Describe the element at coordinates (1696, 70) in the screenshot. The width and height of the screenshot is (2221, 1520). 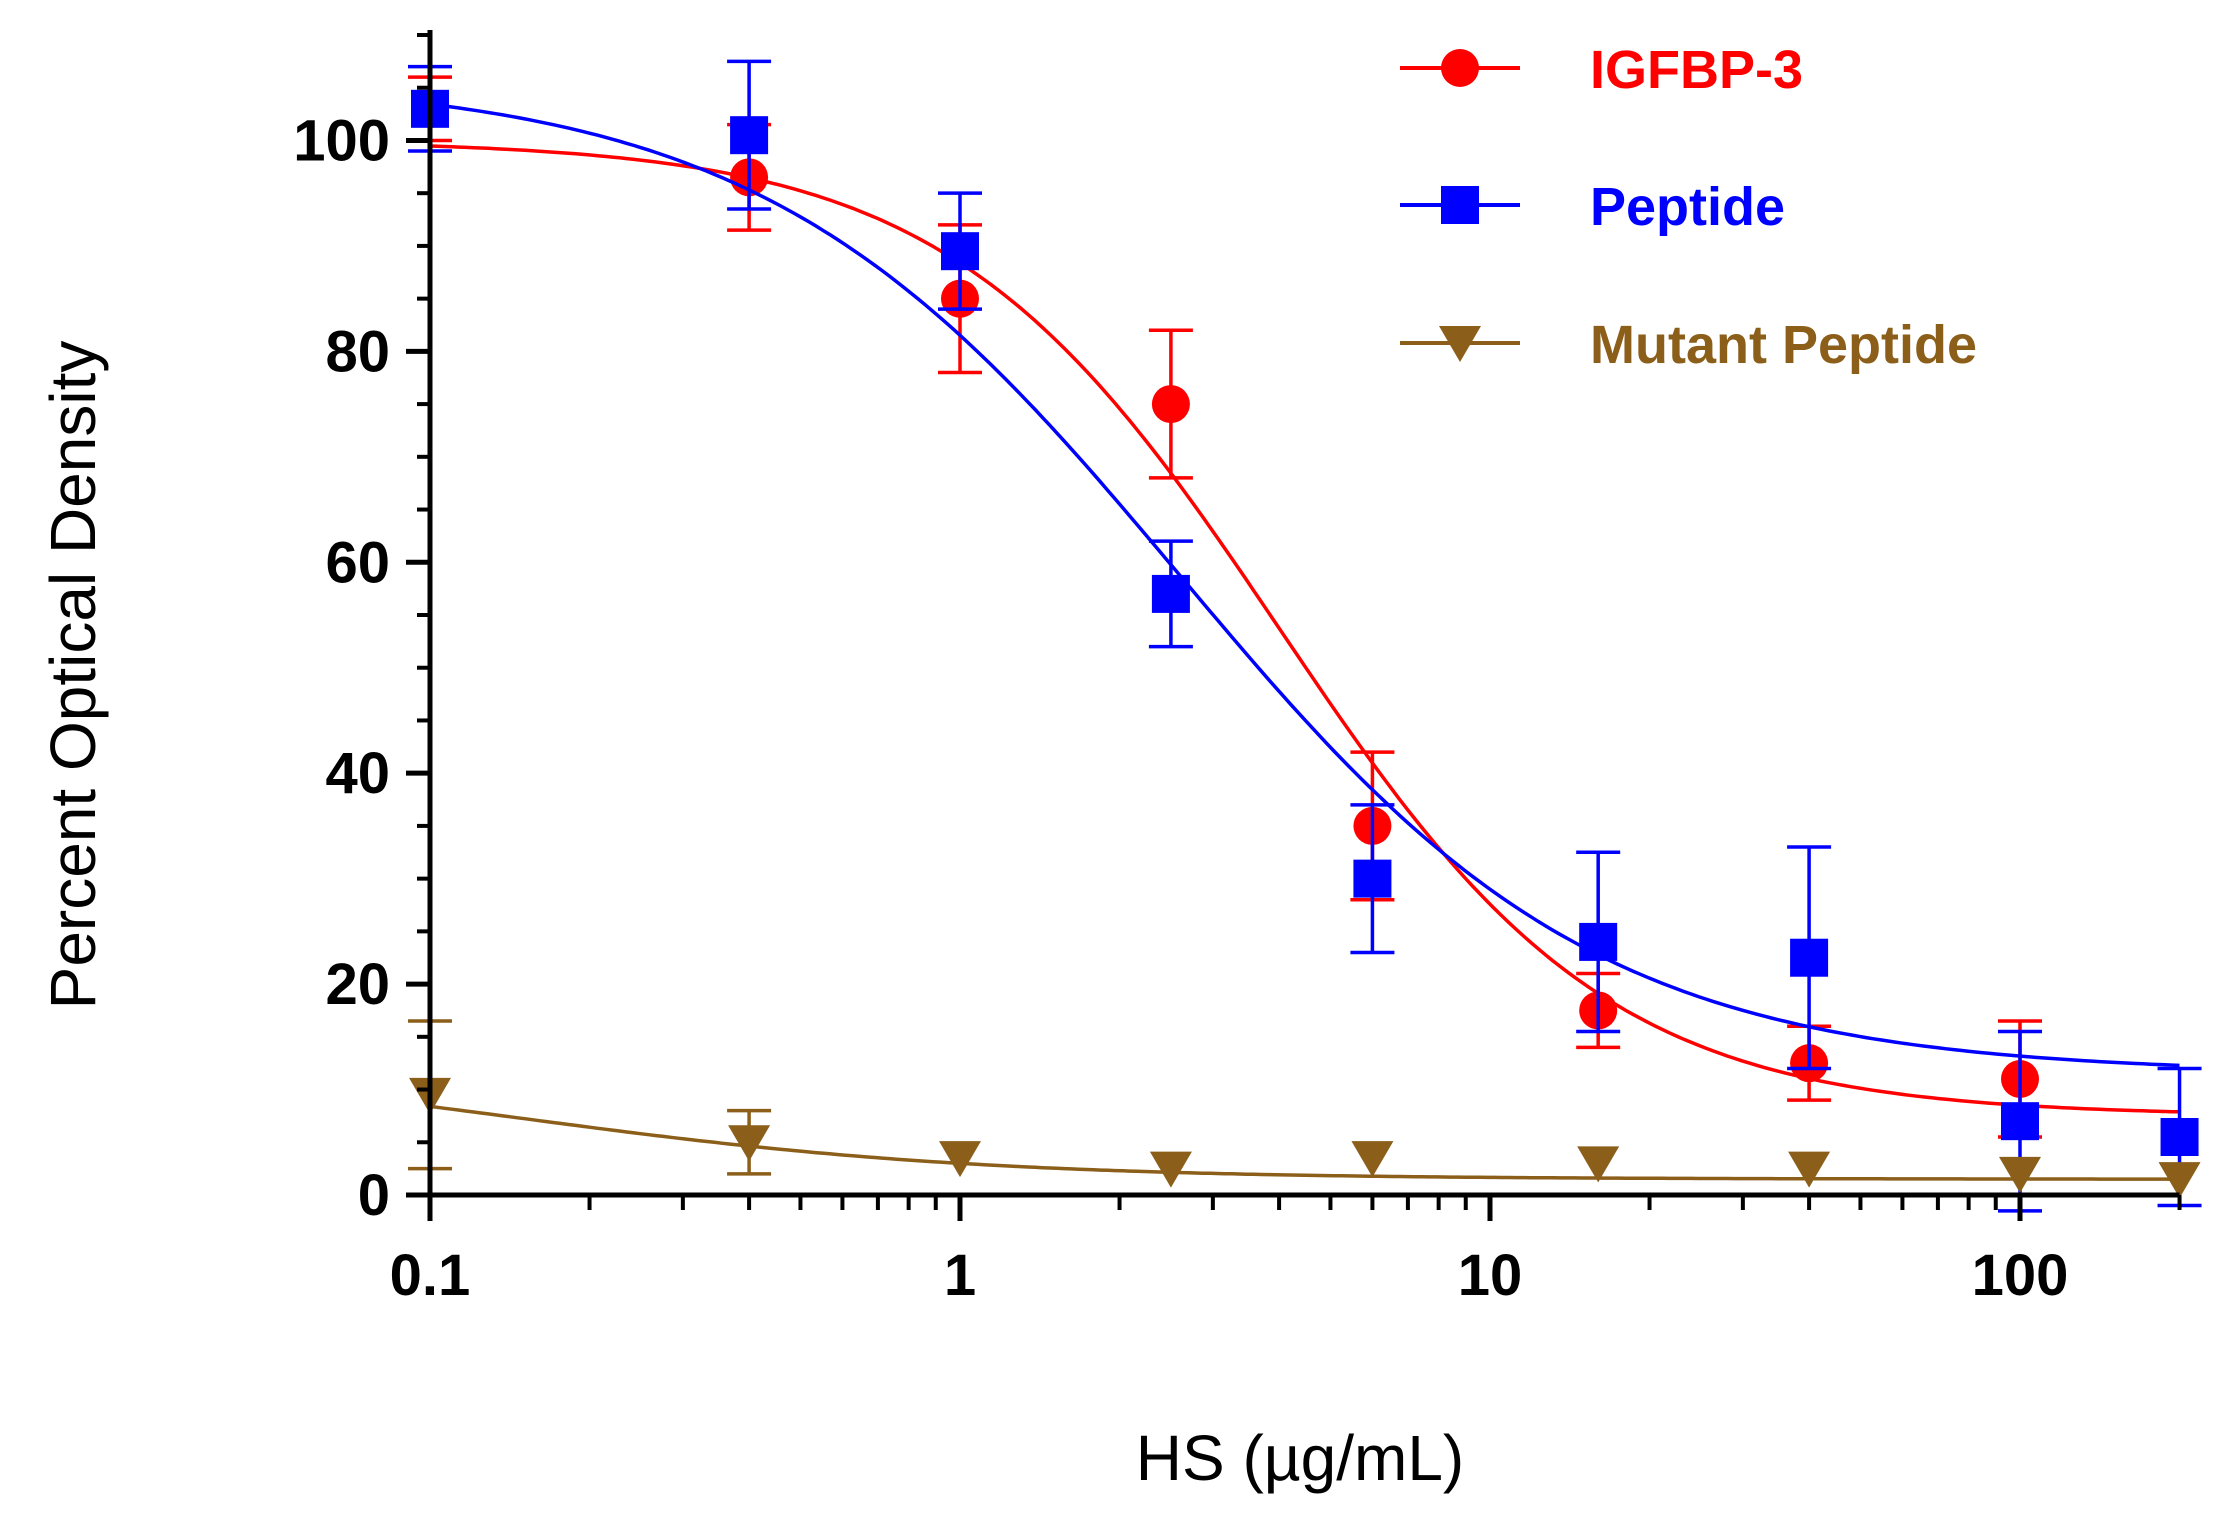
I see `legend-label: IGFBP-3` at that location.